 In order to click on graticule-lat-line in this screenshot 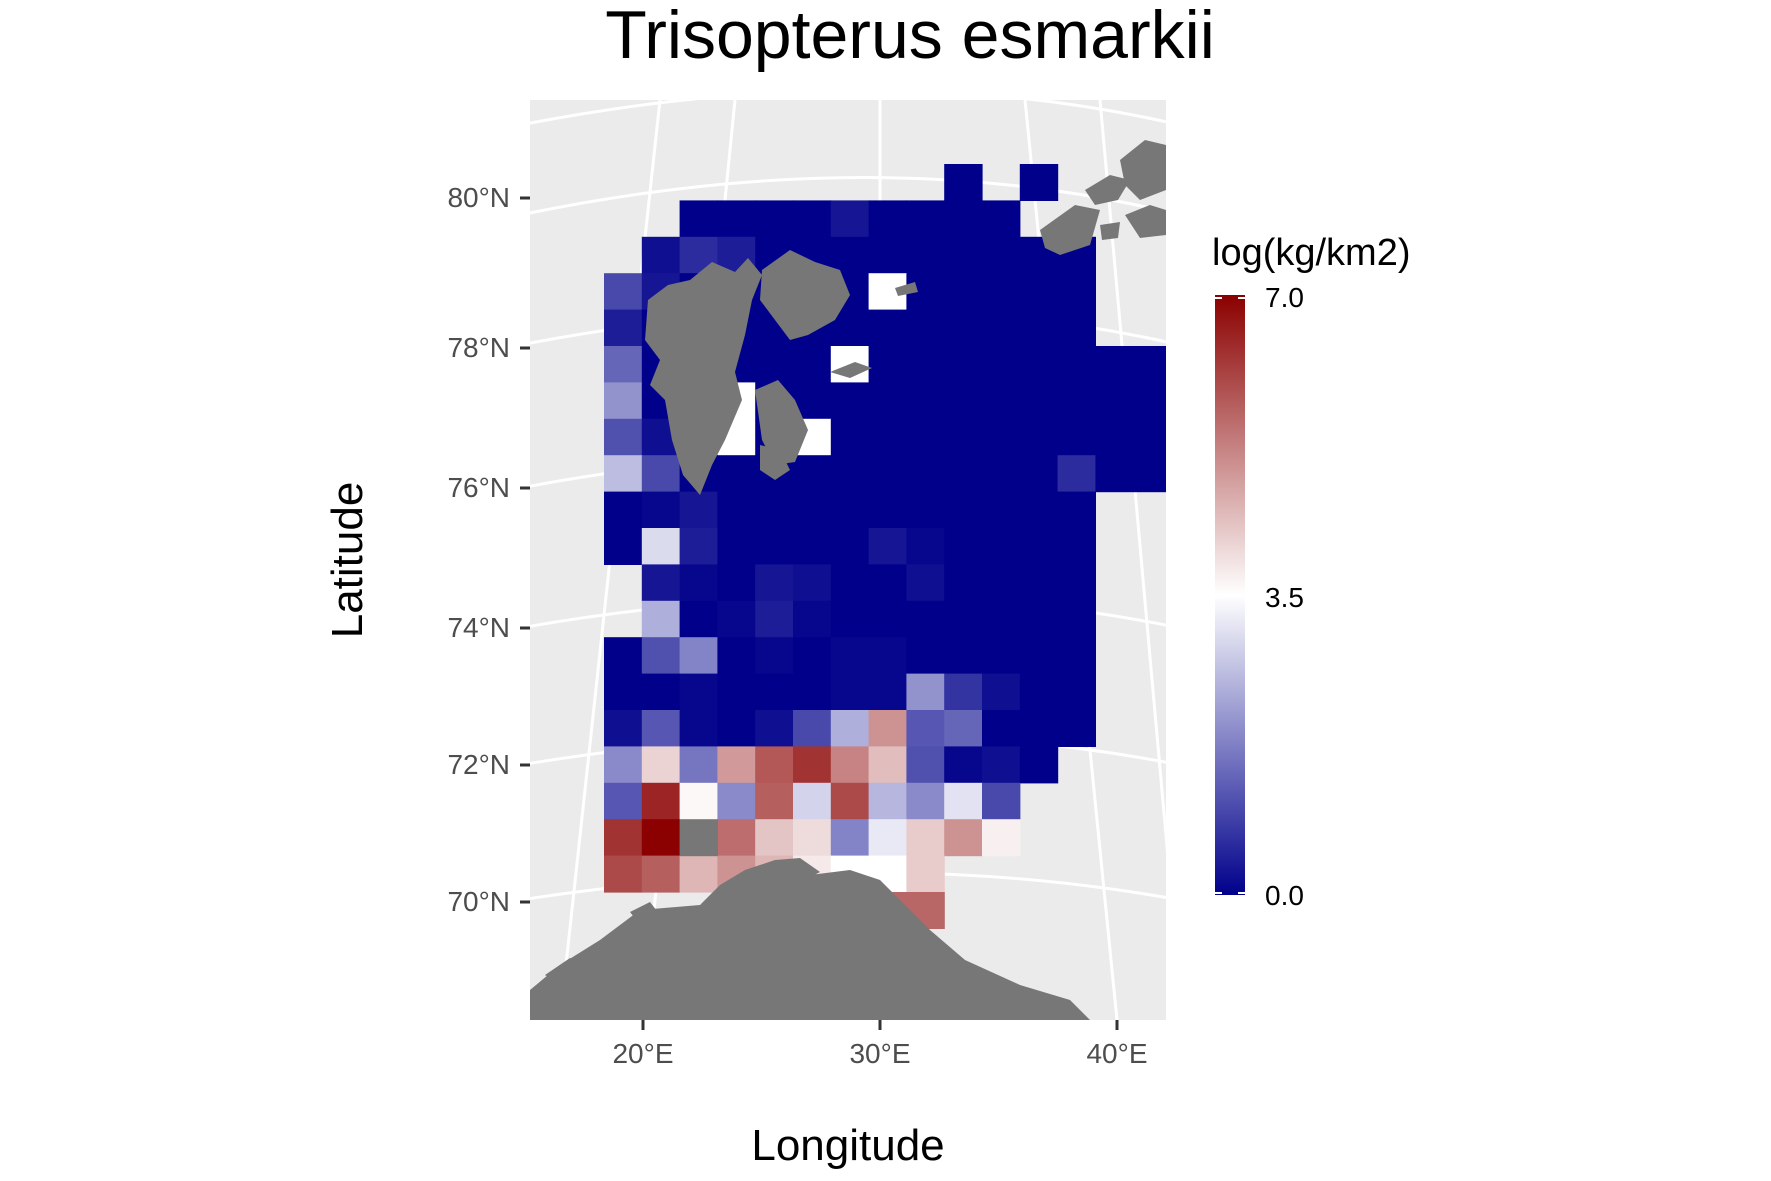, I will do `click(848, 112)`.